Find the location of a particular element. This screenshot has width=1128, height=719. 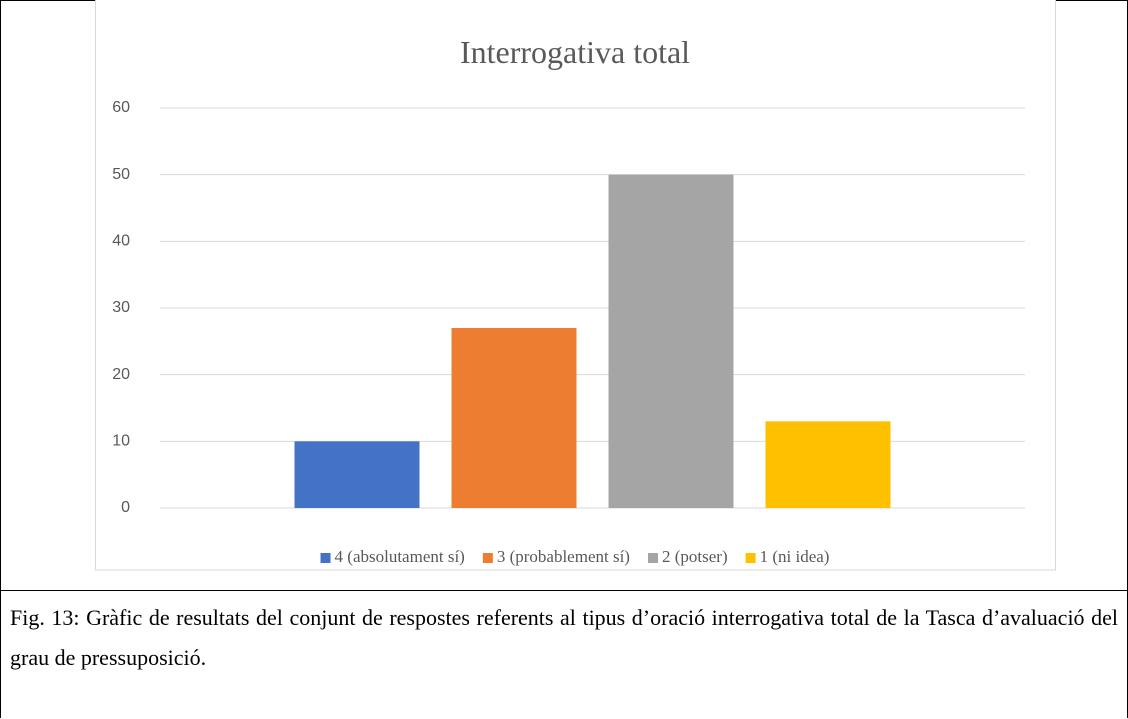

y-tick-label: 60 is located at coordinates (121, 107).